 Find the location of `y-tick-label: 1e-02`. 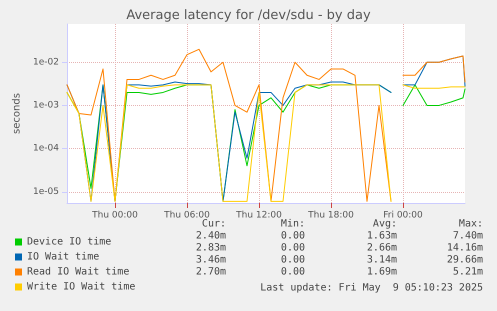

y-tick-label: 1e-02 is located at coordinates (46, 62).